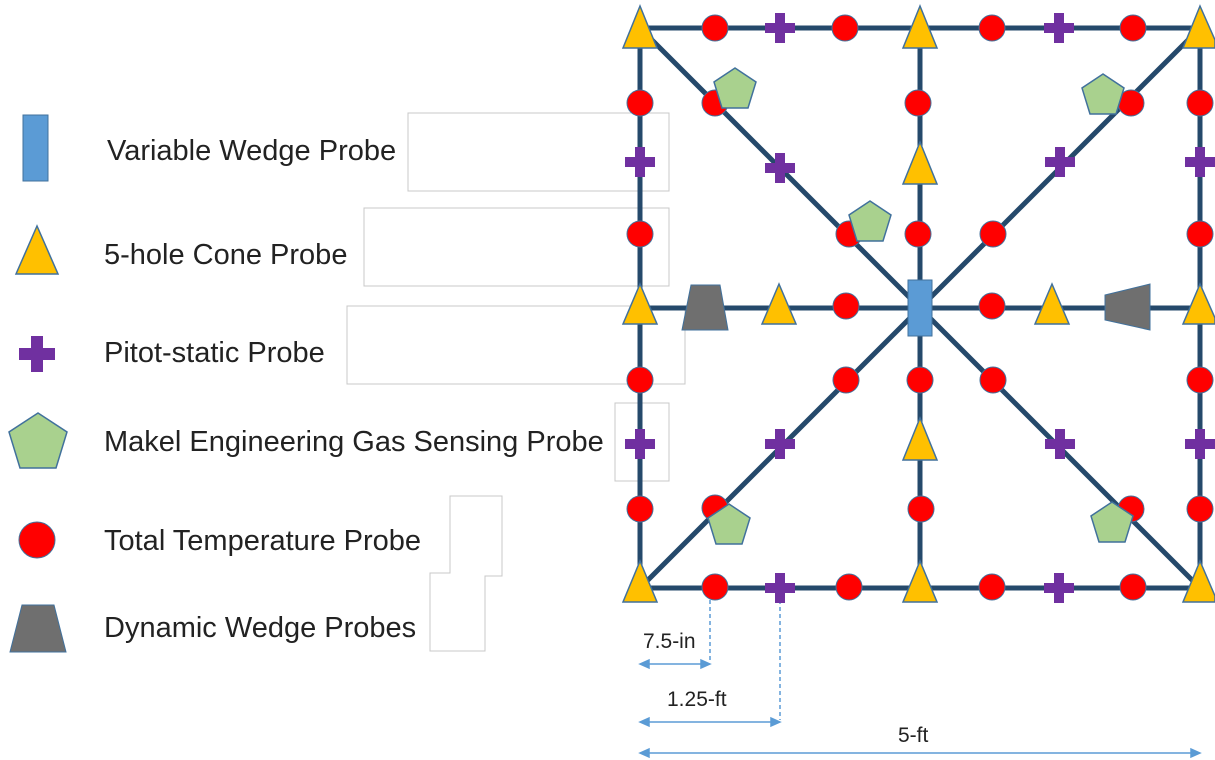 The height and width of the screenshot is (760, 1215). I want to click on dynamic-wedge-probe-icon, so click(38, 628).